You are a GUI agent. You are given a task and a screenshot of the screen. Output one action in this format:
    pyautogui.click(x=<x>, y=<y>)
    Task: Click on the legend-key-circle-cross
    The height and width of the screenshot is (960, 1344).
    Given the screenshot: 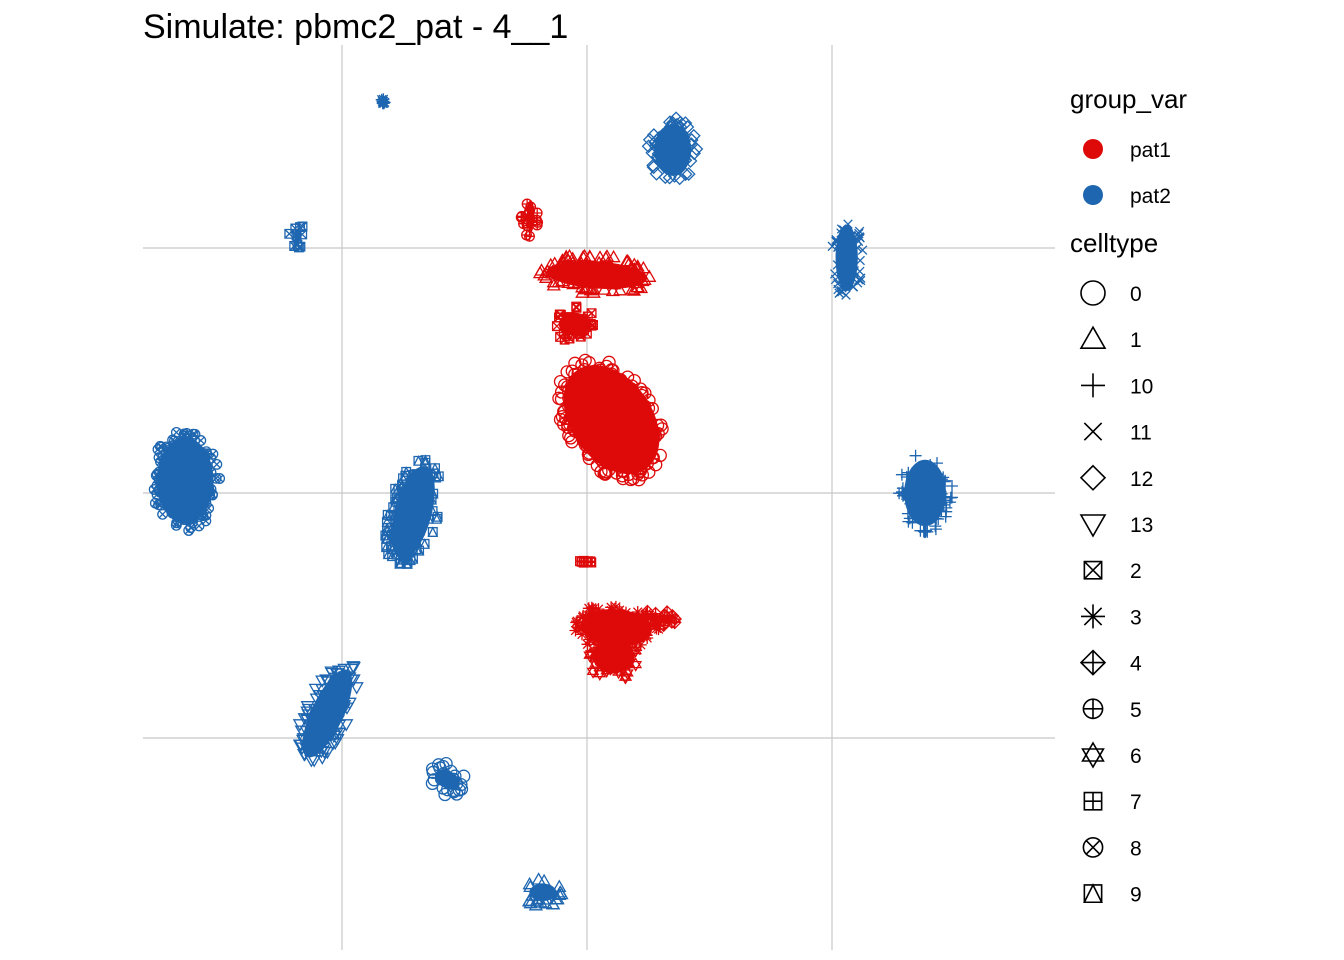 What is the action you would take?
    pyautogui.click(x=1093, y=847)
    